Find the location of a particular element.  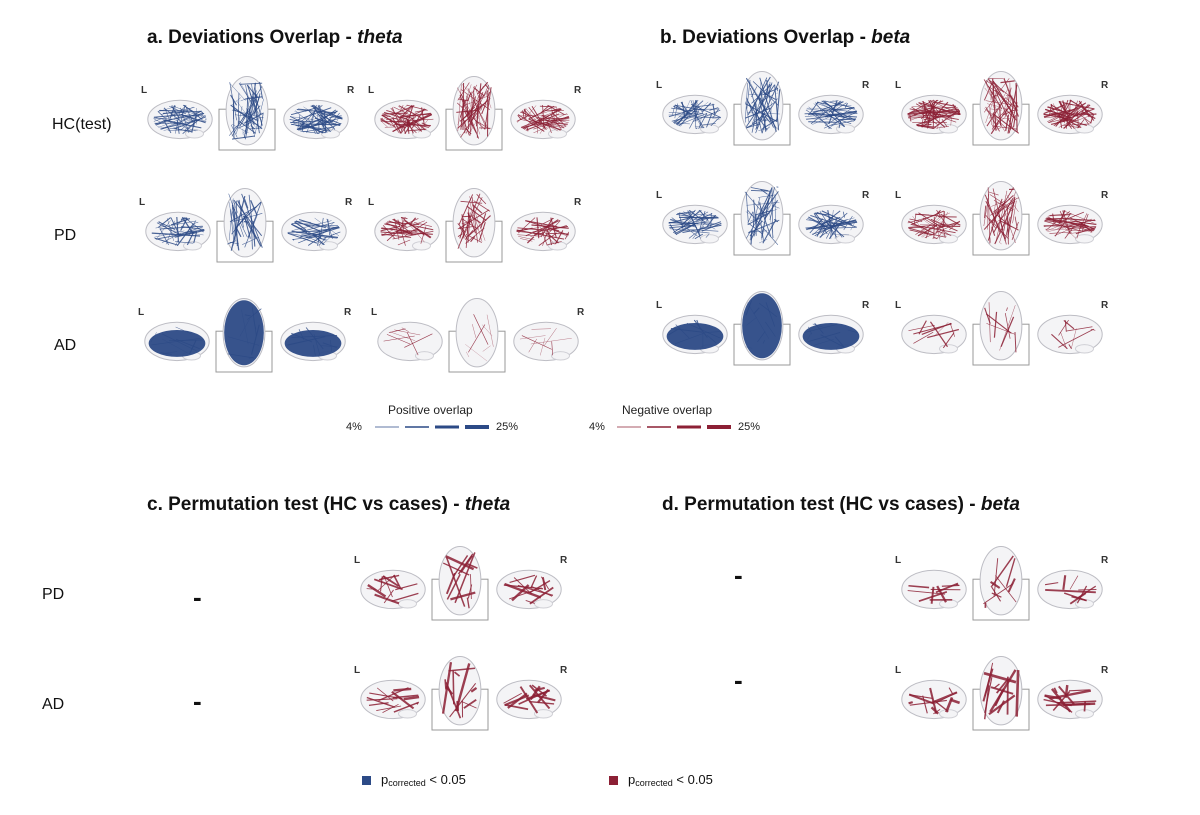

connectivity-fill is located at coordinates (831, 336).